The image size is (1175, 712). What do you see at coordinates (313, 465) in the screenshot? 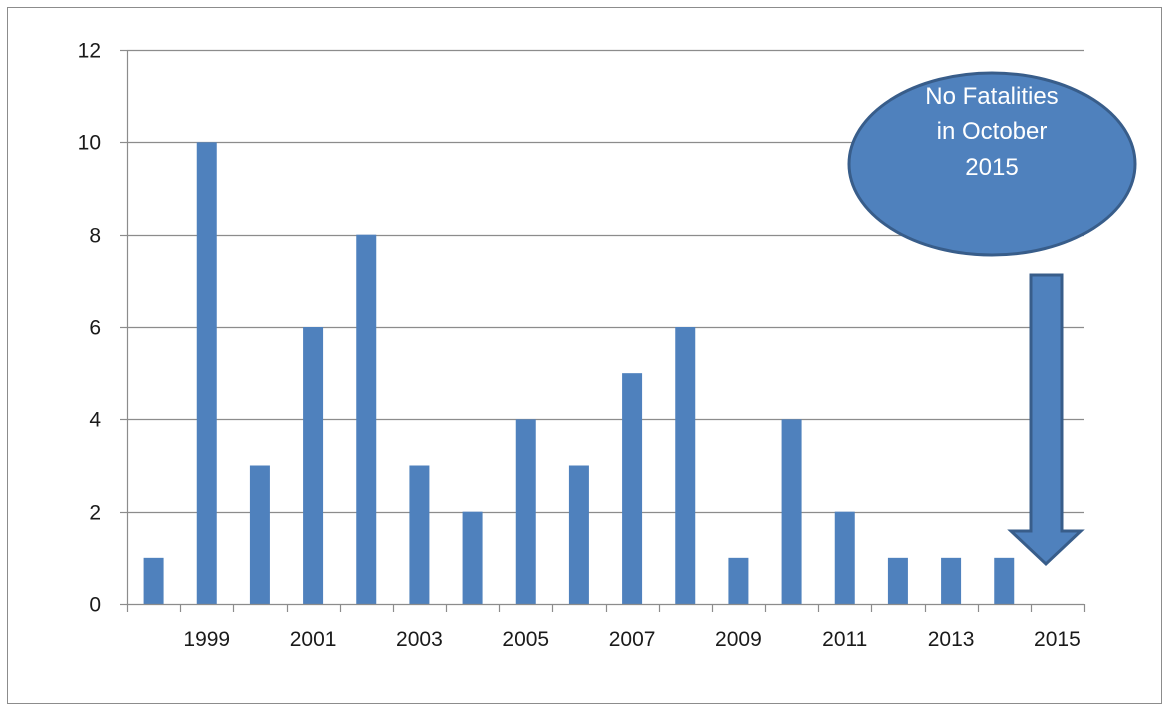
I see `bar-2001` at bounding box center [313, 465].